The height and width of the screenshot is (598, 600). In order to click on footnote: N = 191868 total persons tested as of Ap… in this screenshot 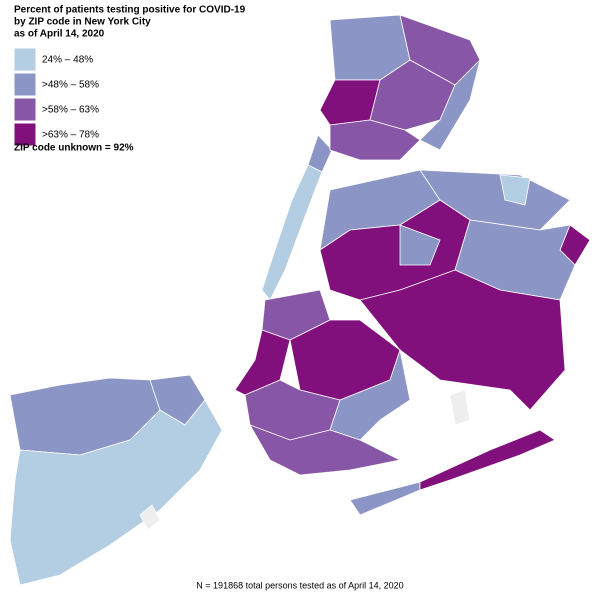, I will do `click(299, 585)`.